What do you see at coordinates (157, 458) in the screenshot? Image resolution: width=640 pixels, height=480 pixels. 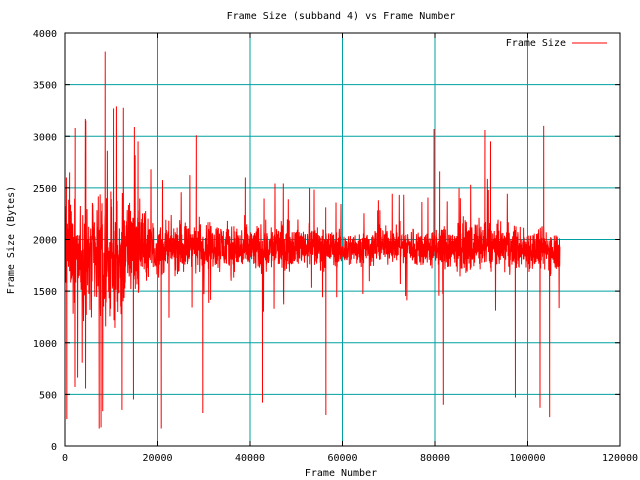 I see `x-tick-label: 20000` at bounding box center [157, 458].